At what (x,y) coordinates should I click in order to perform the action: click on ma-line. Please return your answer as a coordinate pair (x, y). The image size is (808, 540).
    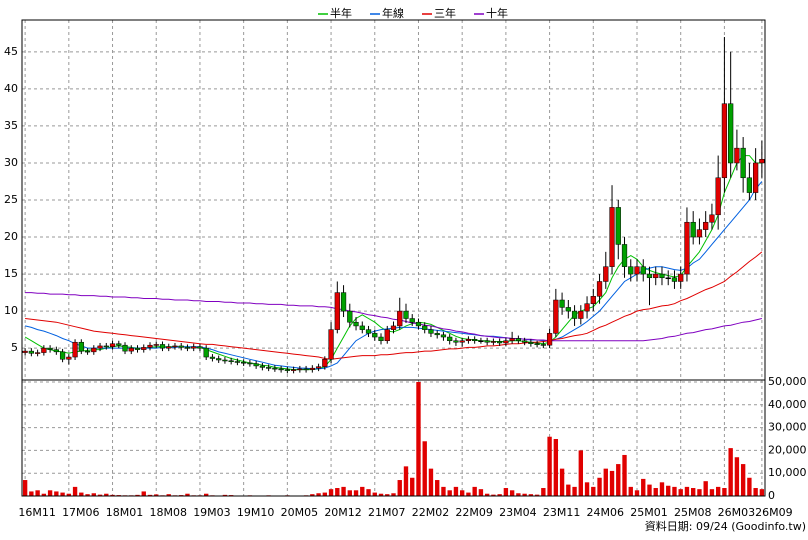
    Looking at the image, I should click on (394, 317).